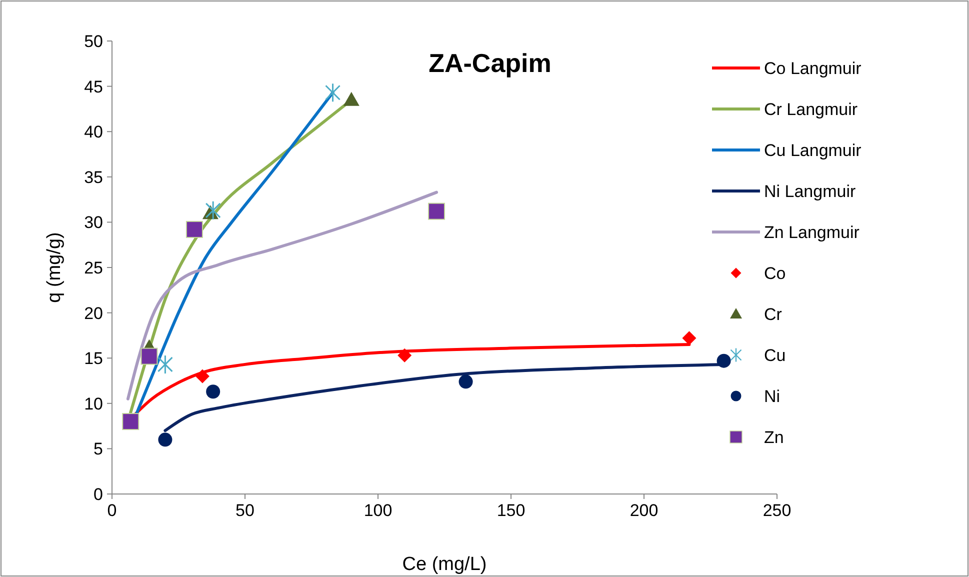  I want to click on x-tick-label: 0, so click(112, 510).